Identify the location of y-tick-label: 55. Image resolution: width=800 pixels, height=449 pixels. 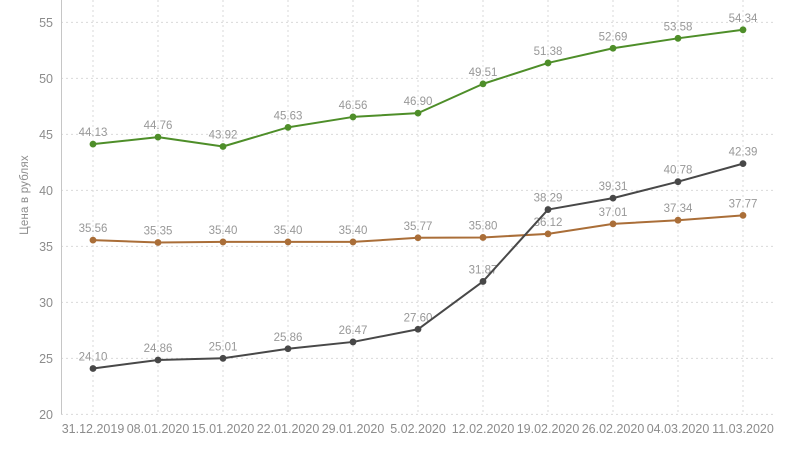
(46, 23).